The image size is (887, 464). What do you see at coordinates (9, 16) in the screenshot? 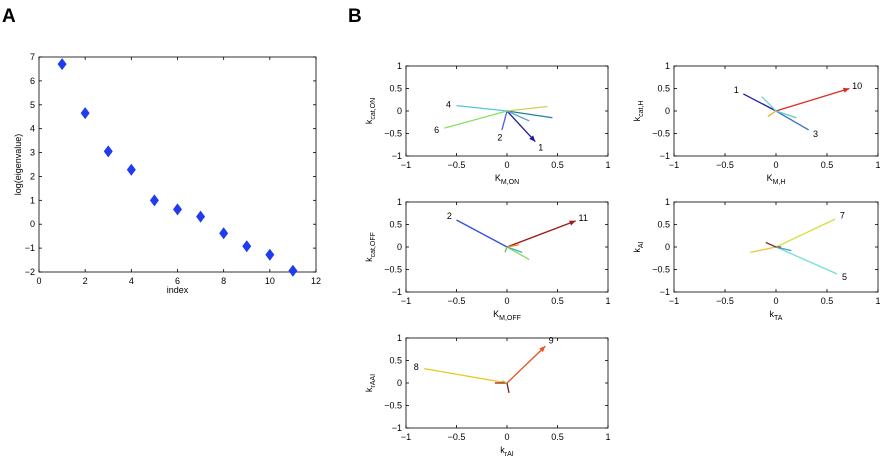
I see `panel-letter-a: A` at bounding box center [9, 16].